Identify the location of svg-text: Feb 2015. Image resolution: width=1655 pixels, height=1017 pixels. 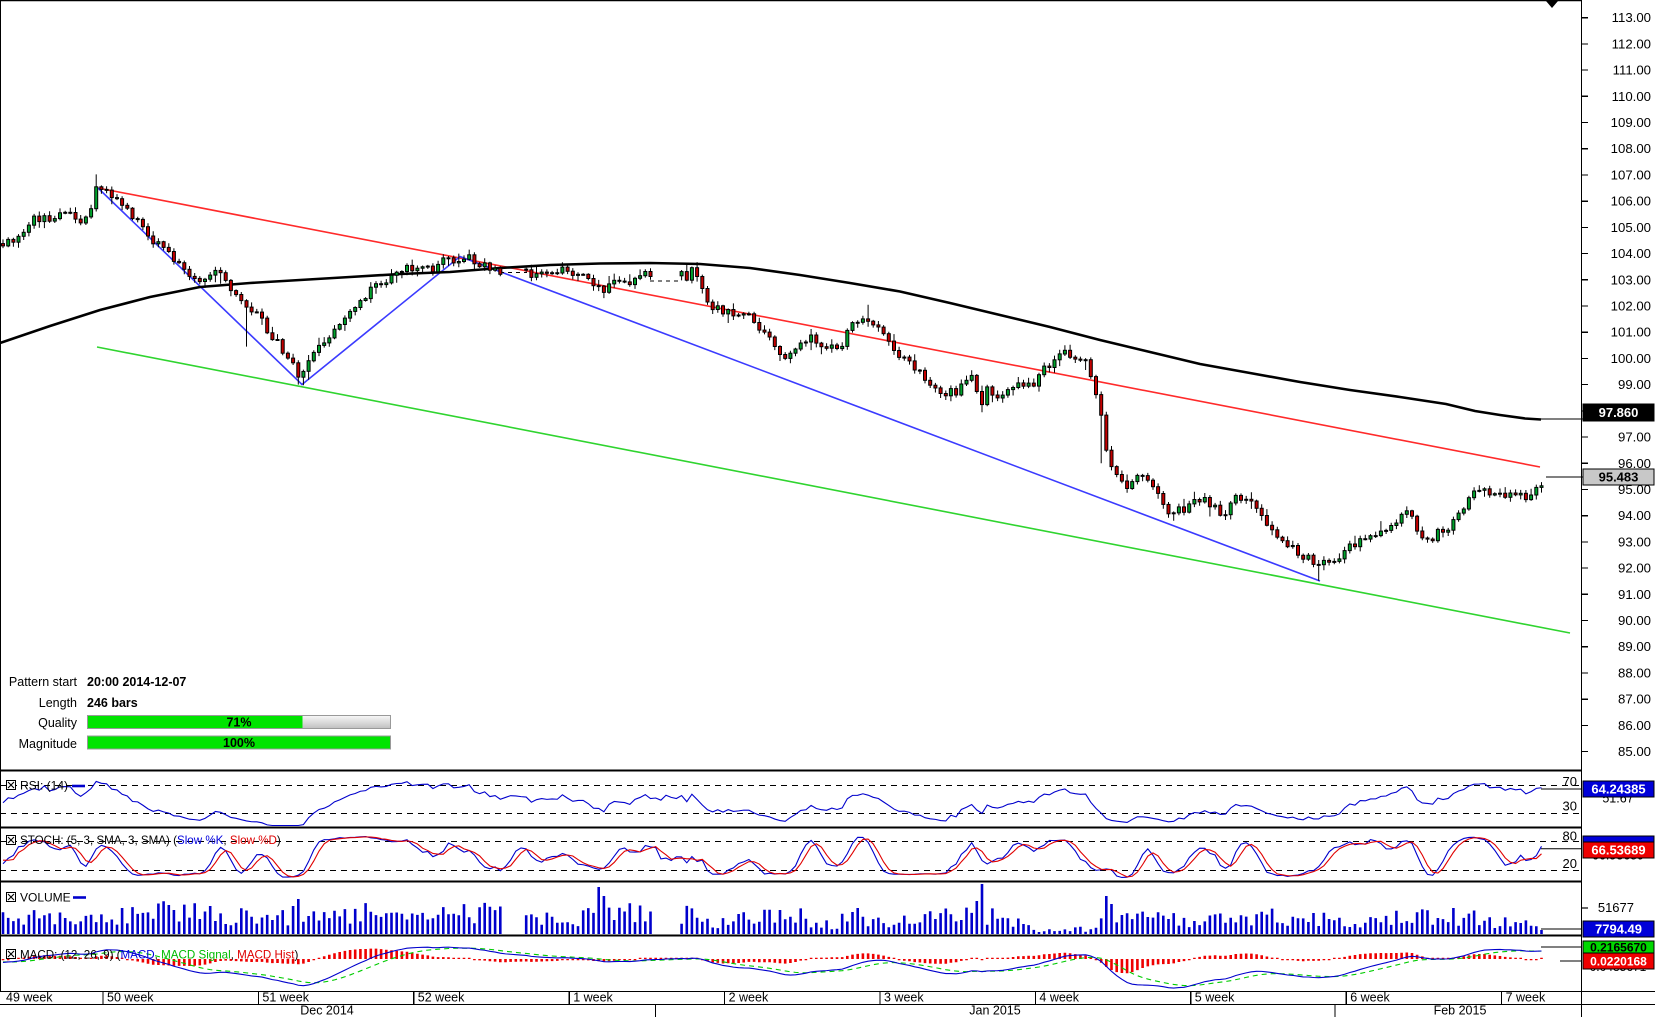
(1460, 1010).